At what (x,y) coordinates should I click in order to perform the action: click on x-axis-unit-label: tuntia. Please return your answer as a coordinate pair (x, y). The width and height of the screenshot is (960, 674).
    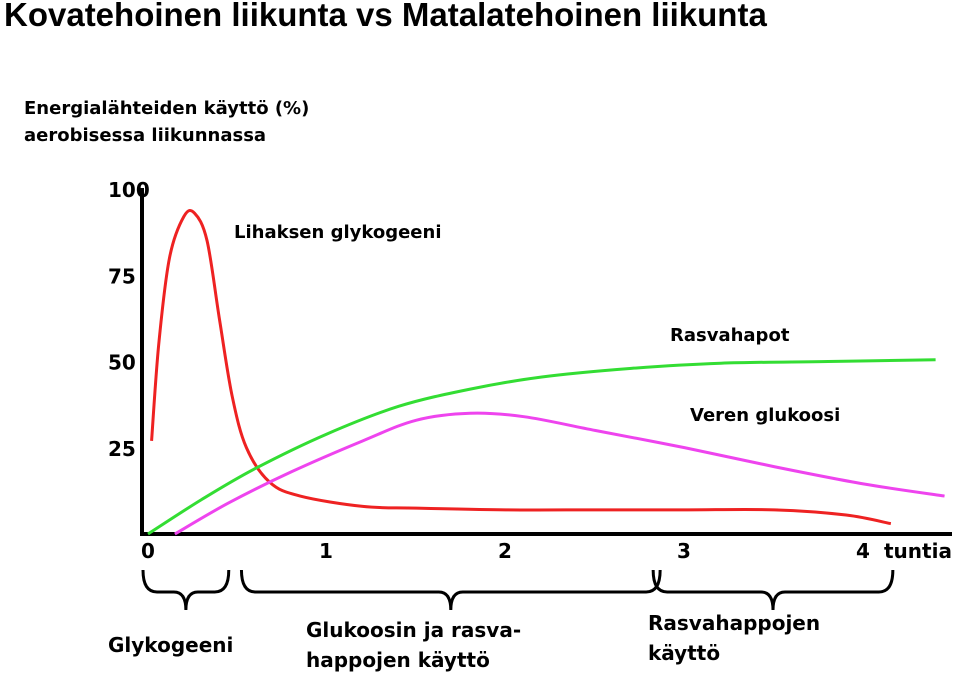
    Looking at the image, I should click on (918, 551).